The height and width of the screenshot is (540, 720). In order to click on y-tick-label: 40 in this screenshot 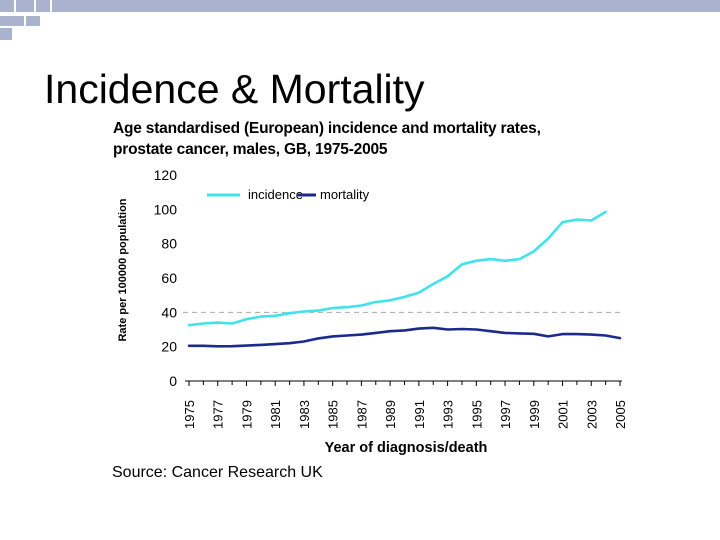, I will do `click(169, 312)`.